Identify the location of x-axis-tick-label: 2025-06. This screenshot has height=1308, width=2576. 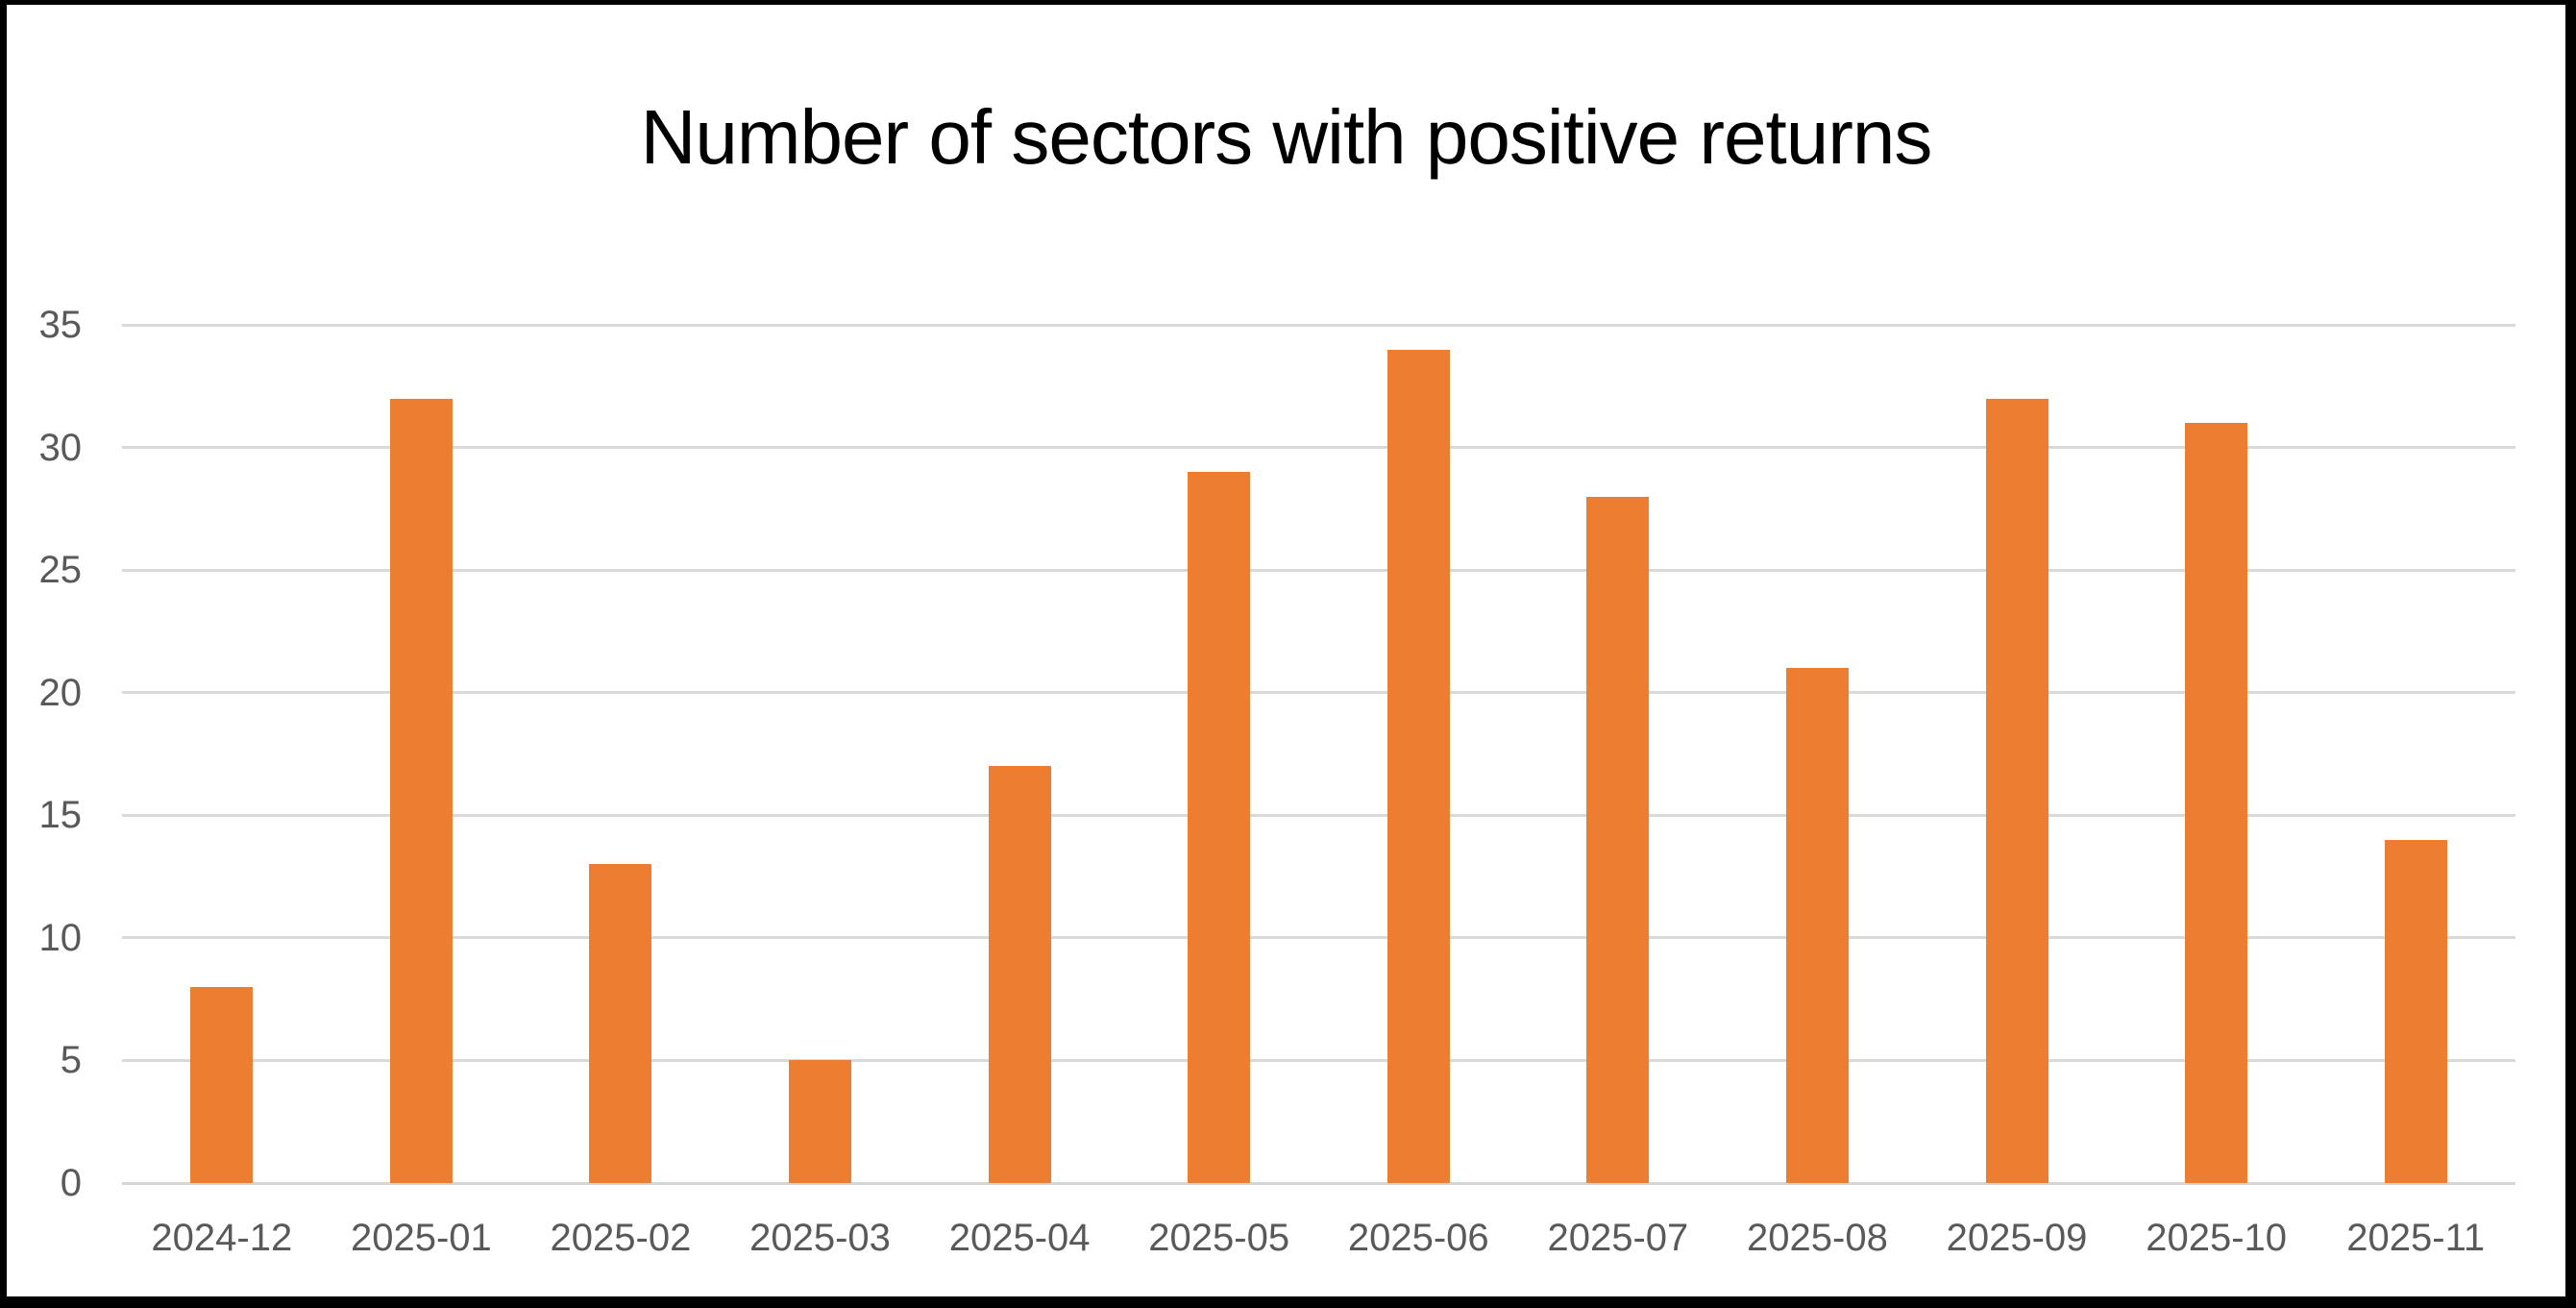
(1418, 1238).